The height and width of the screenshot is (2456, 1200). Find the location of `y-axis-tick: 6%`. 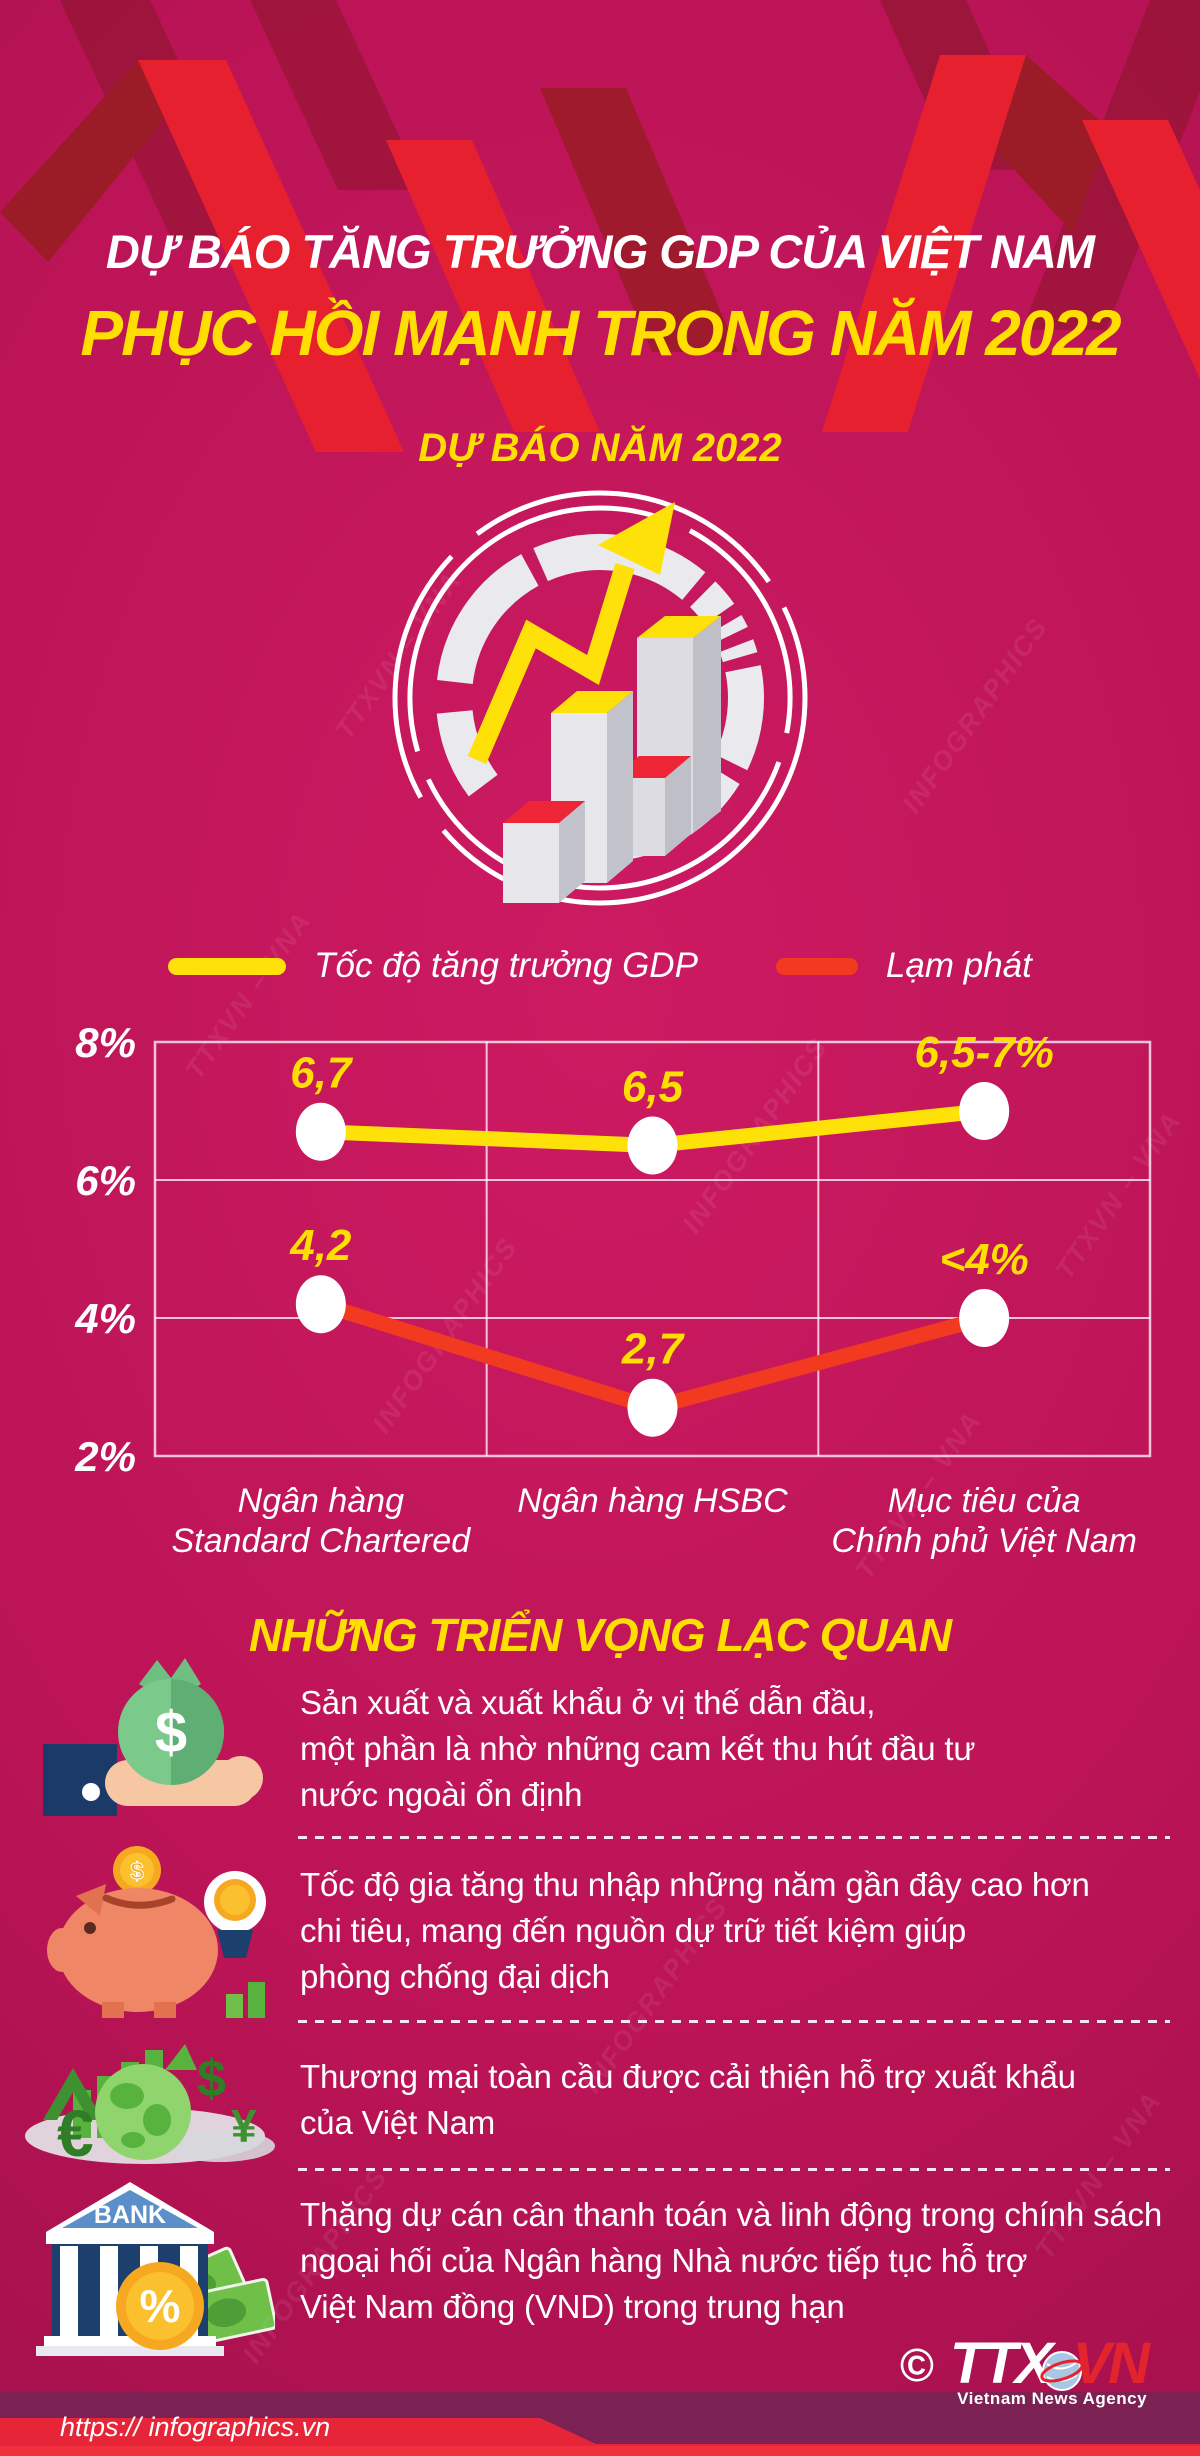

y-axis-tick: 6% is located at coordinates (105, 1180).